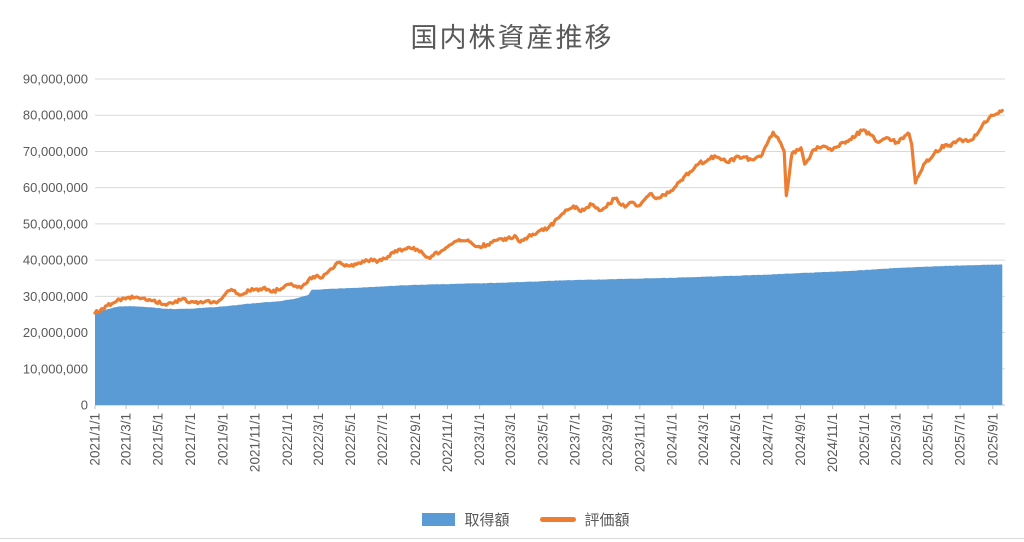 Image resolution: width=1024 pixels, height=542 pixels. I want to click on svg-text: 2023/7/1, so click(574, 439).